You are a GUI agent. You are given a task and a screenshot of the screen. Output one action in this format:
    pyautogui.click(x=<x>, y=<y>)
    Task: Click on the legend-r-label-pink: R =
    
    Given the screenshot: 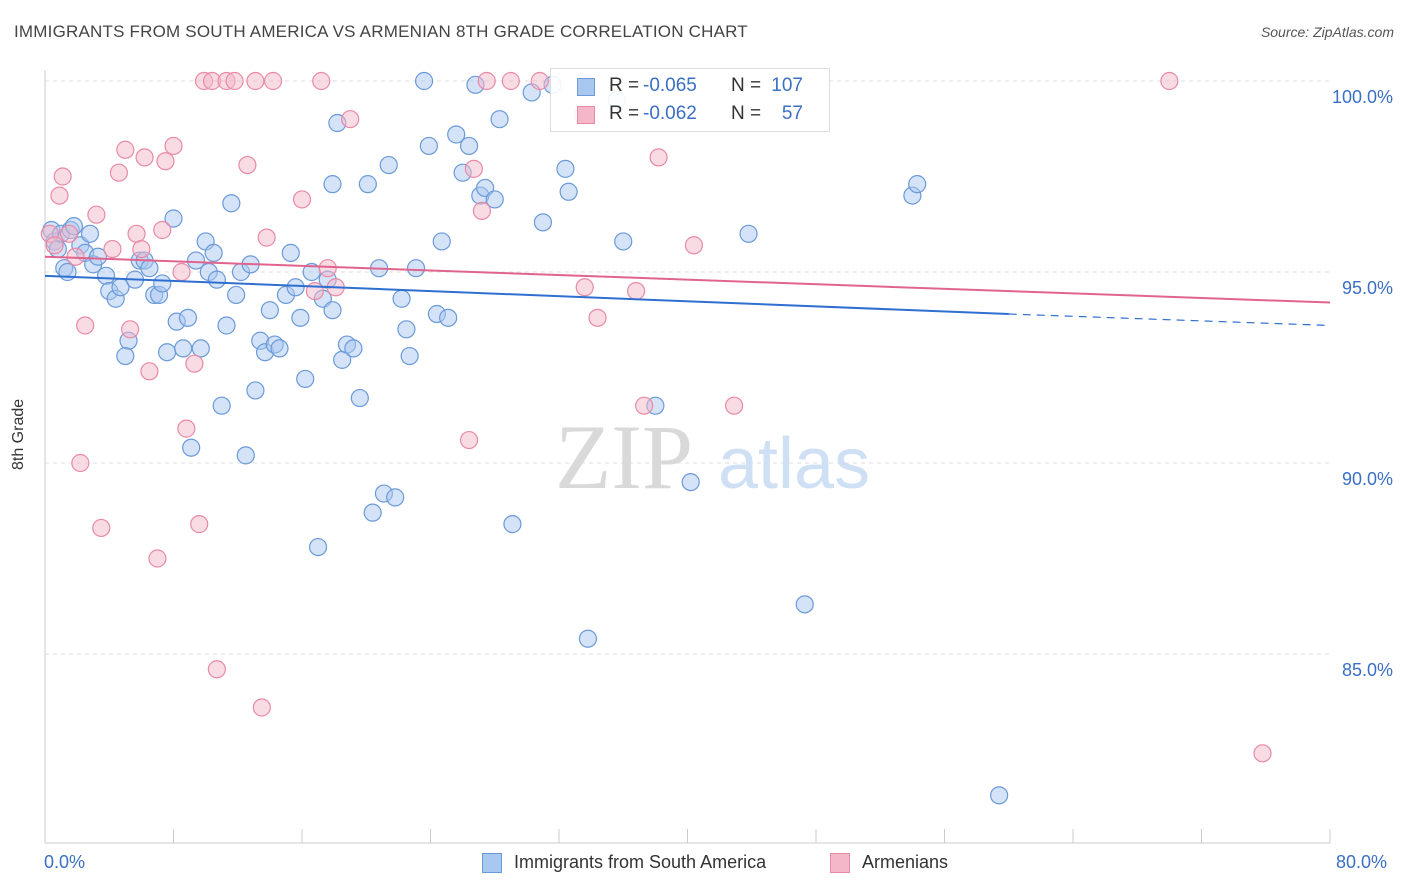 What is the action you would take?
    pyautogui.click(x=624, y=113)
    